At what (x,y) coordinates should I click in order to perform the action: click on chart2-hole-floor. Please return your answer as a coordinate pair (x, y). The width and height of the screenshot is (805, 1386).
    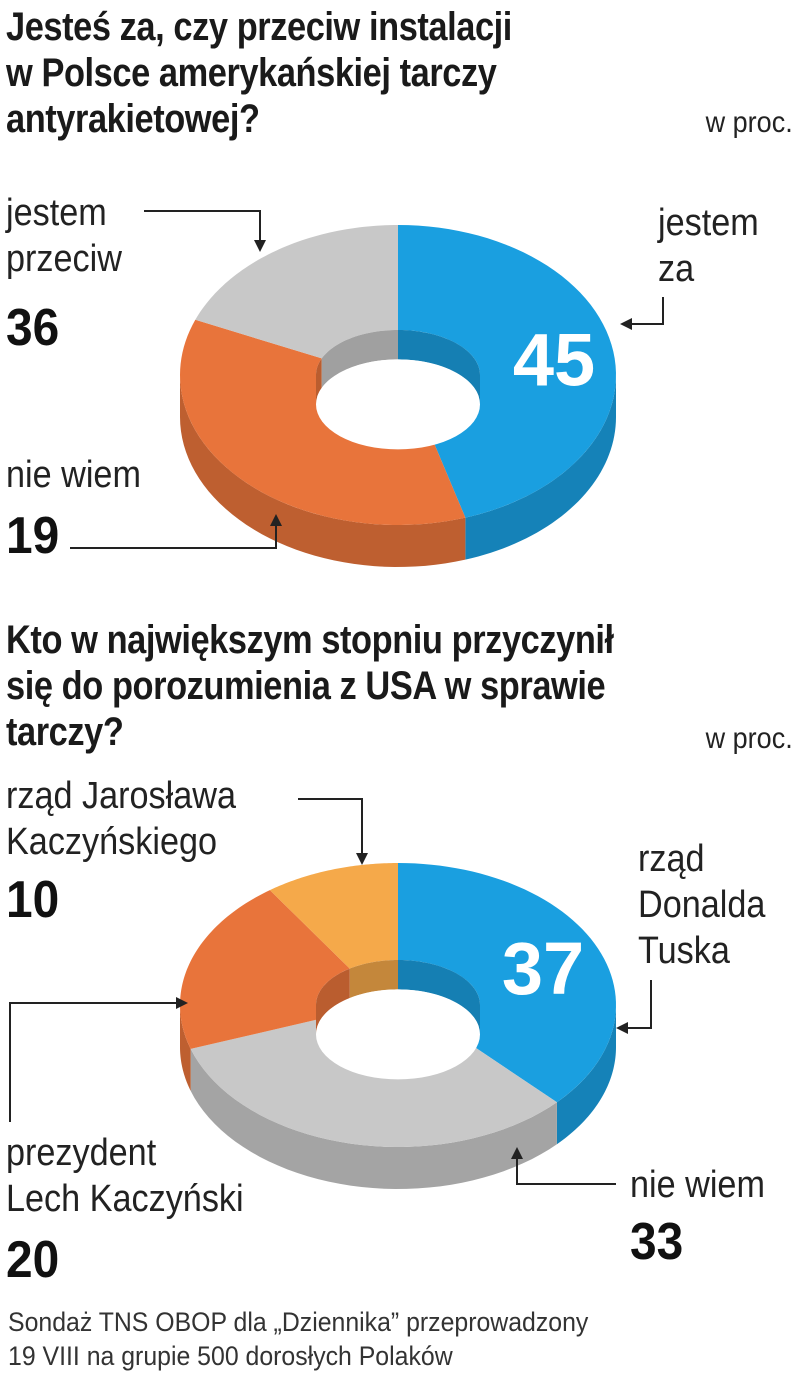
    Looking at the image, I should click on (398, 1034).